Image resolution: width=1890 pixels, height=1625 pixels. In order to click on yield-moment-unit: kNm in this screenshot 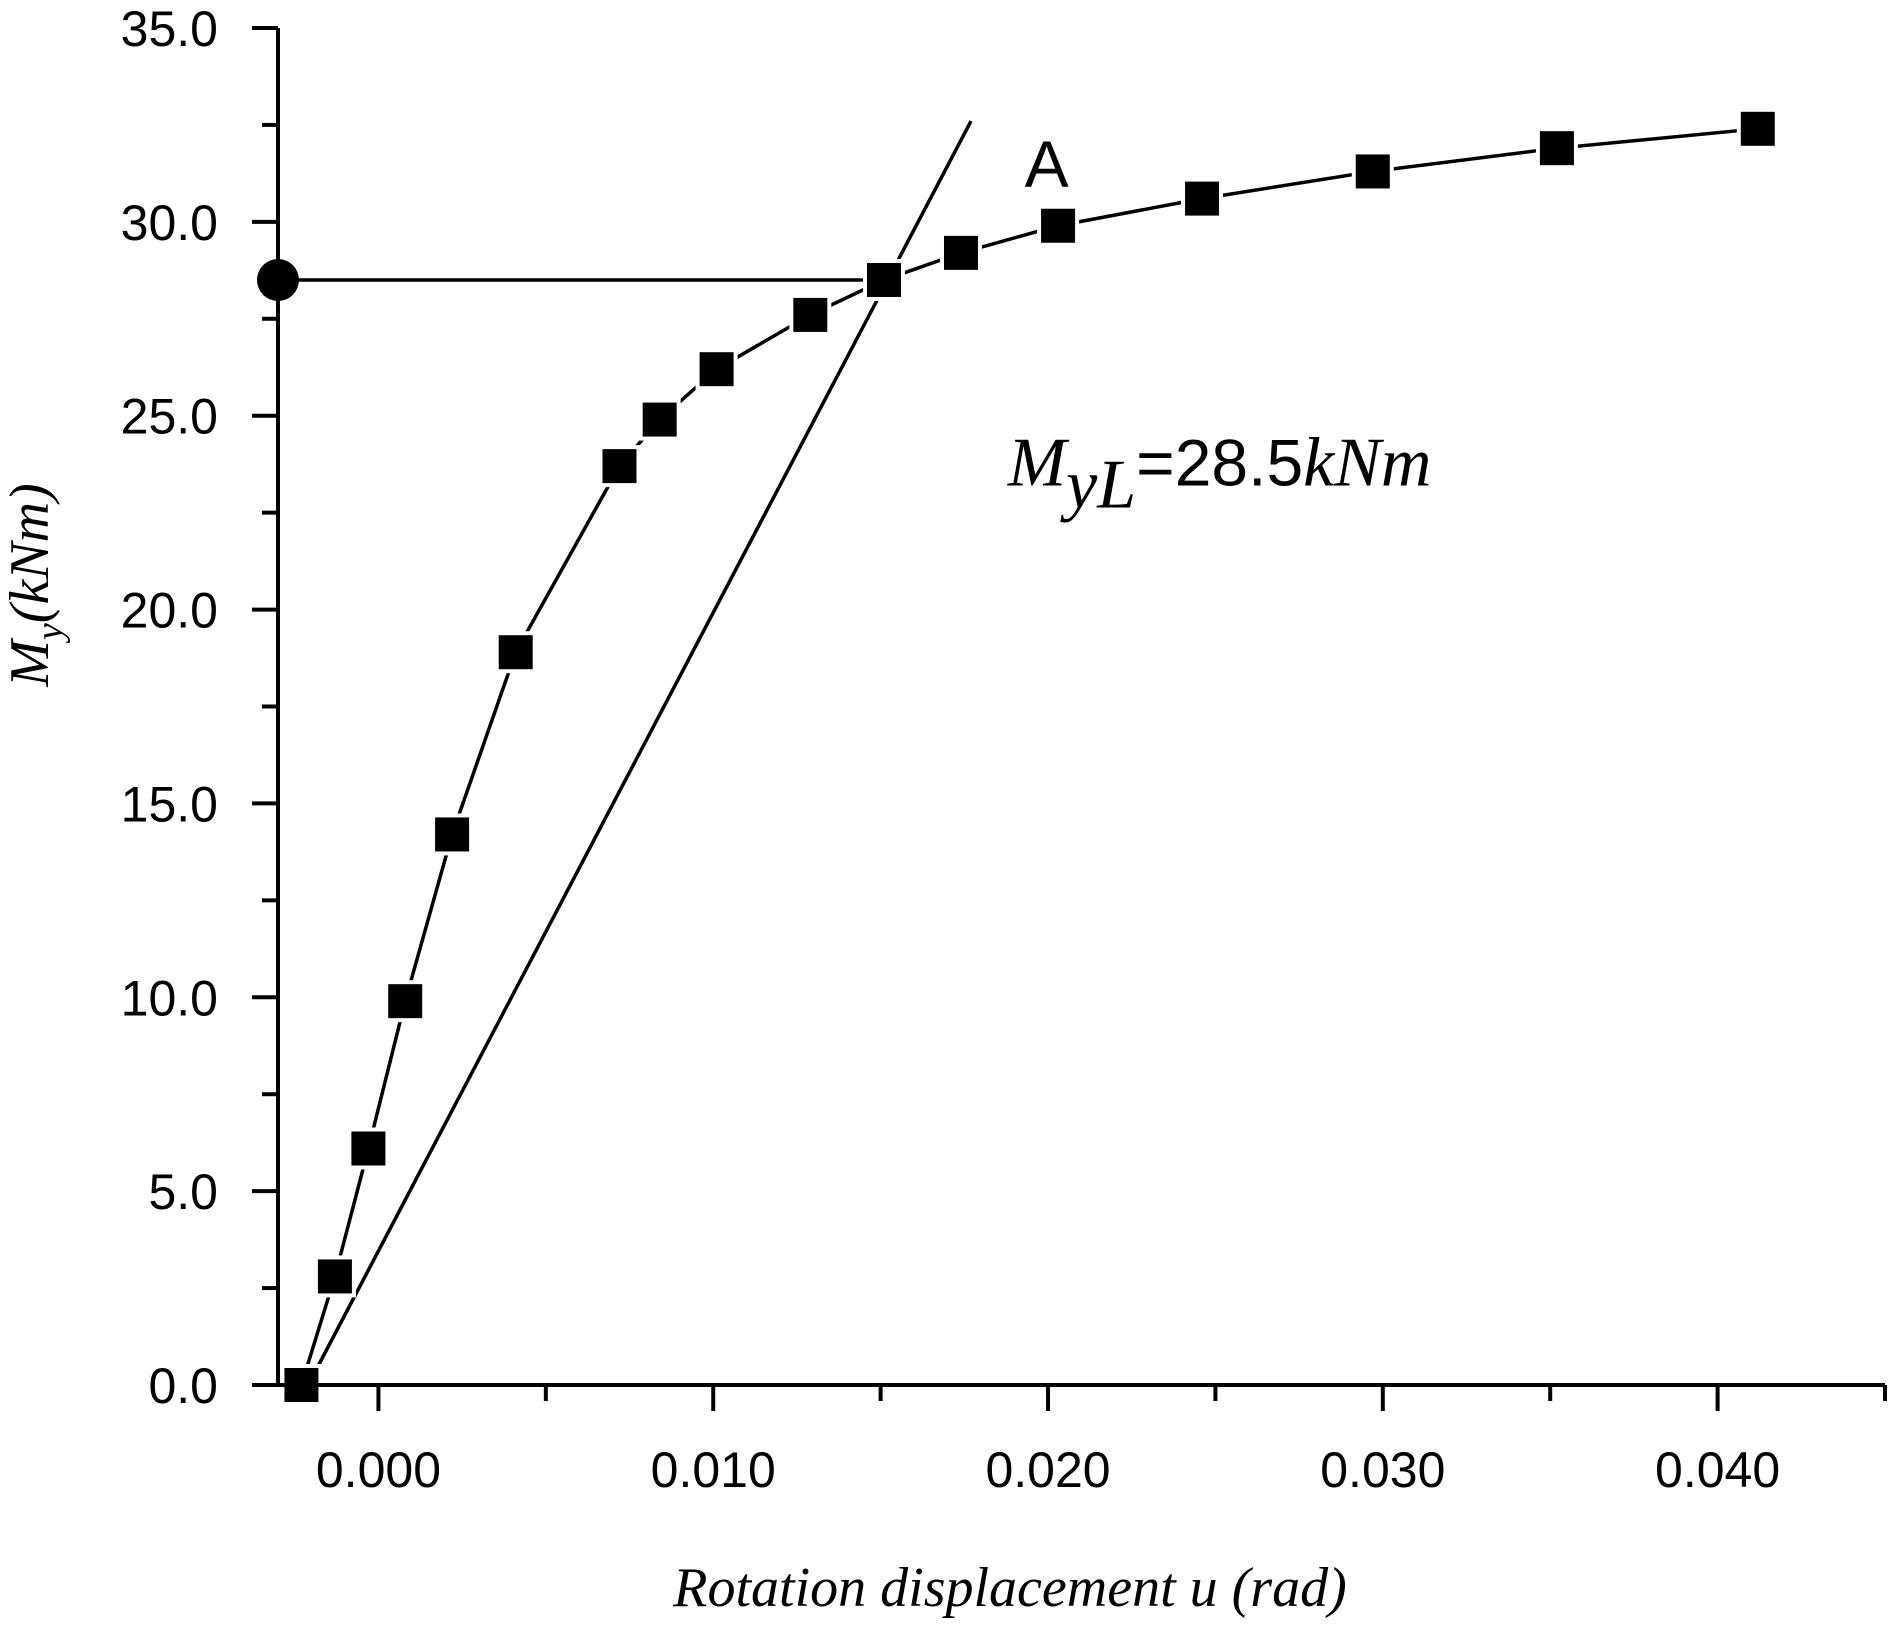, I will do `click(1367, 463)`.